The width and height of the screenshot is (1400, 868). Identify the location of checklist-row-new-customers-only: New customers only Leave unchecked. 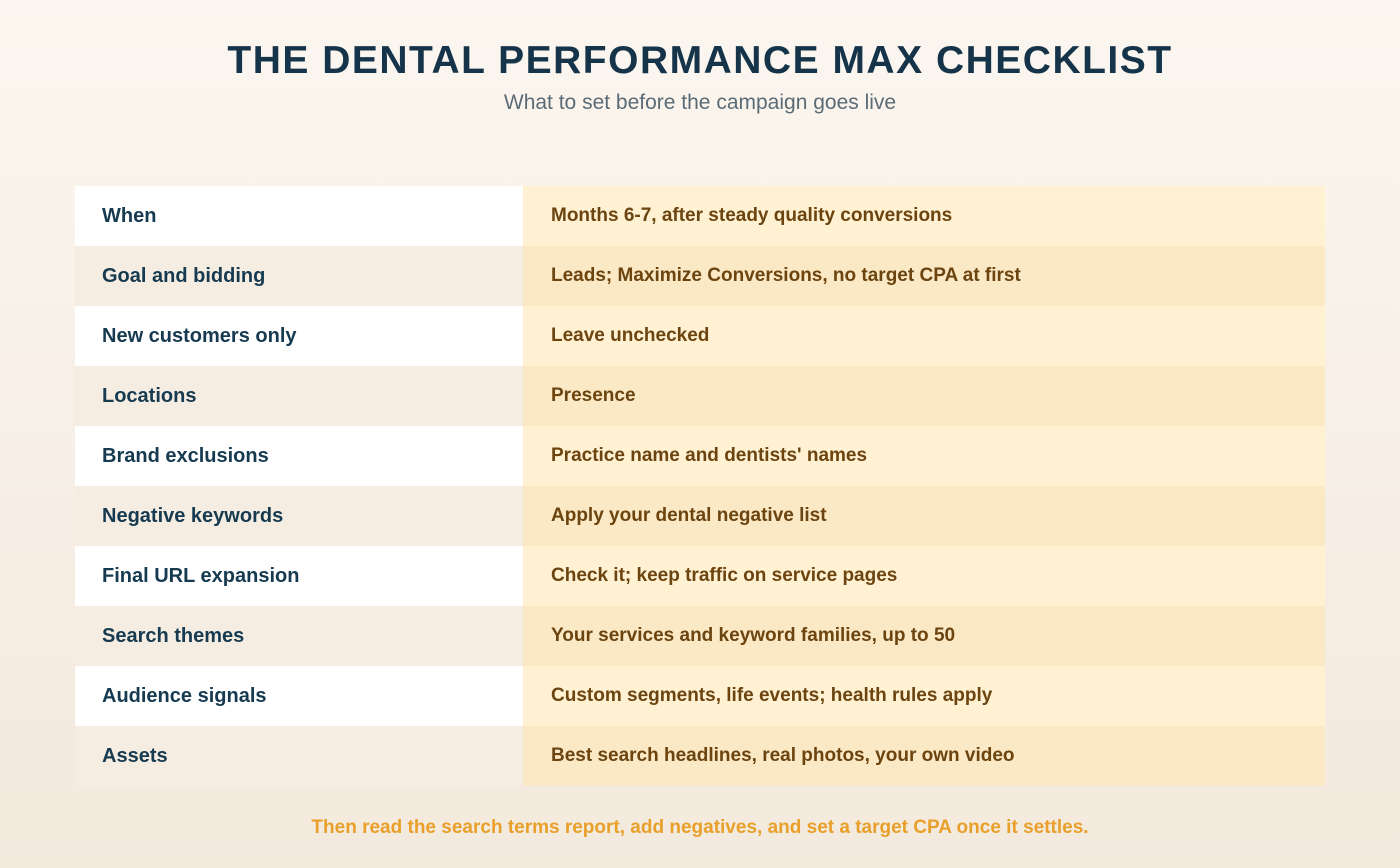
(700, 336).